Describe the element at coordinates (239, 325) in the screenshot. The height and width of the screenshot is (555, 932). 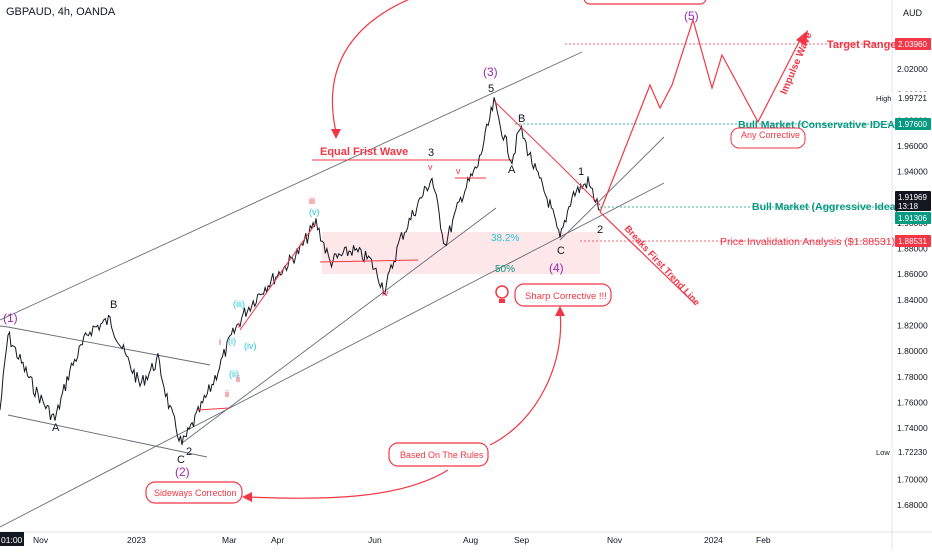
I see `minor-i2: i` at that location.